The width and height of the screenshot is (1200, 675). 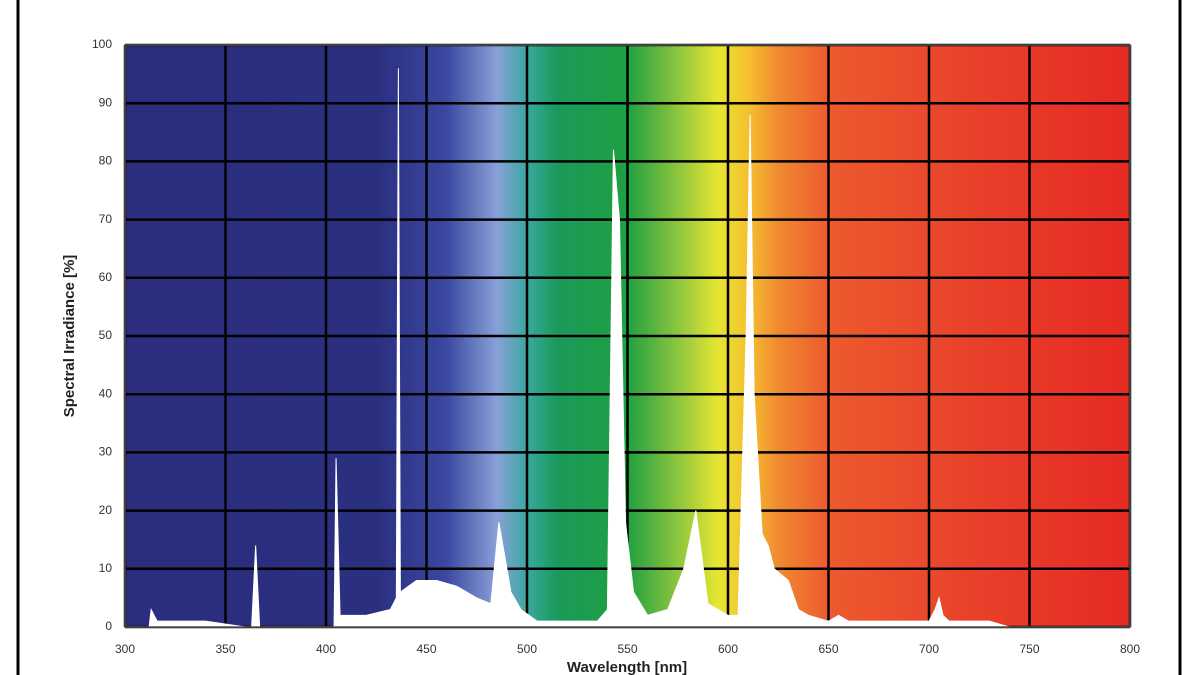 I want to click on y-tick-label: 10, so click(x=106, y=568).